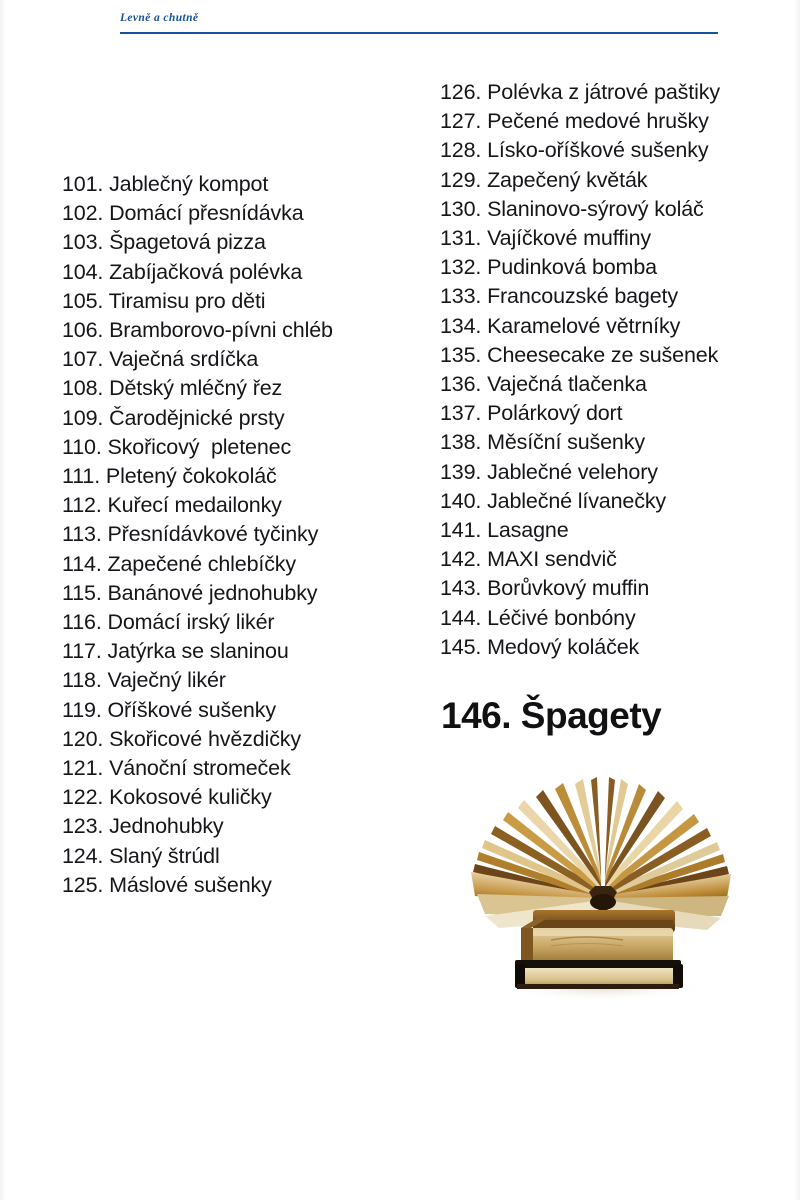 Image resolution: width=800 pixels, height=1200 pixels. I want to click on list-item: 119. Oříškové sušenky, so click(169, 709).